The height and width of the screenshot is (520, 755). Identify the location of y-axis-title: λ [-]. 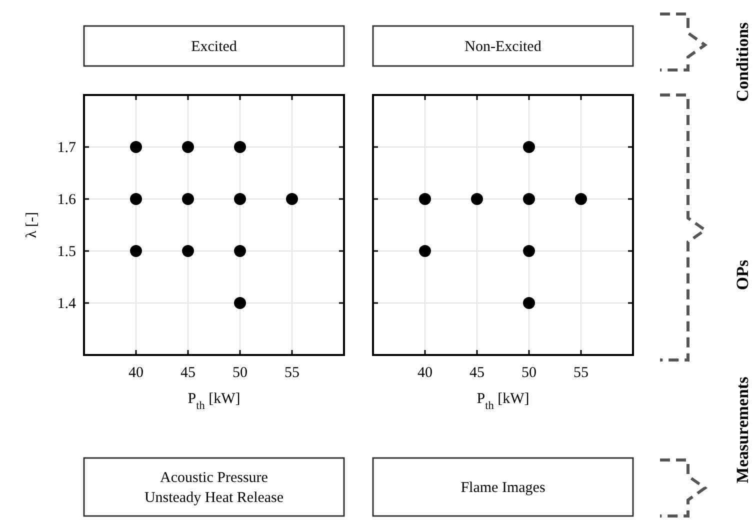
(32, 225).